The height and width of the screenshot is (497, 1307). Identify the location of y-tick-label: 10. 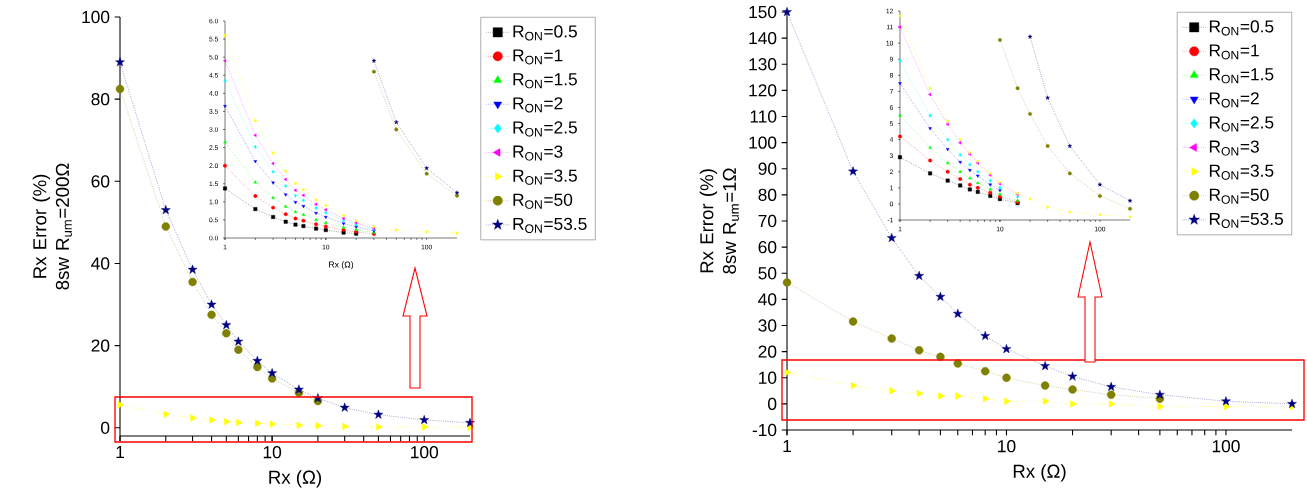
(768, 377).